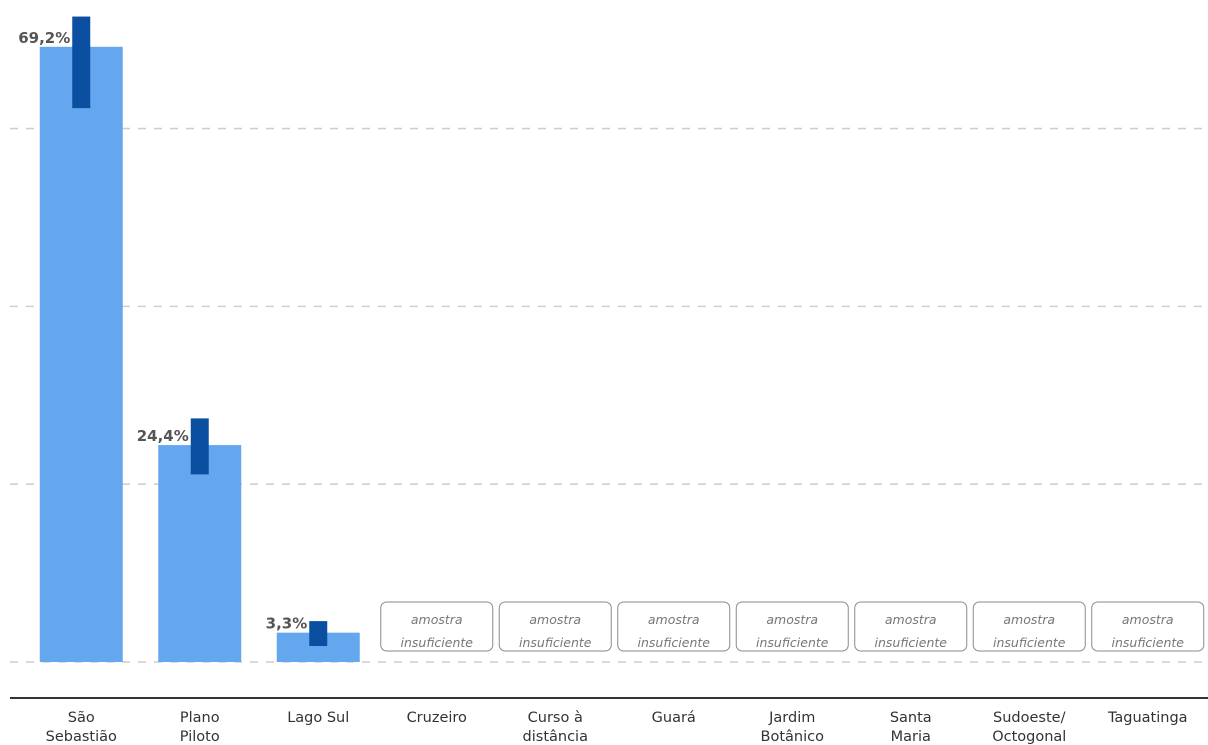 Image resolution: width=1208 pixels, height=745 pixels. What do you see at coordinates (1029, 718) in the screenshot?
I see `category-label: Sudoeste/` at bounding box center [1029, 718].